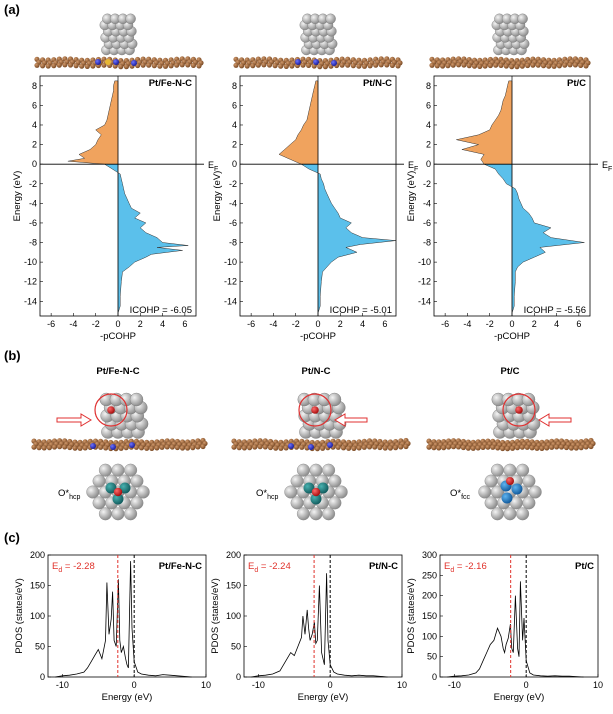 The height and width of the screenshot is (714, 613). What do you see at coordinates (117, 371) in the screenshot?
I see `structure-title: Pt/Fe-N-C` at bounding box center [117, 371].